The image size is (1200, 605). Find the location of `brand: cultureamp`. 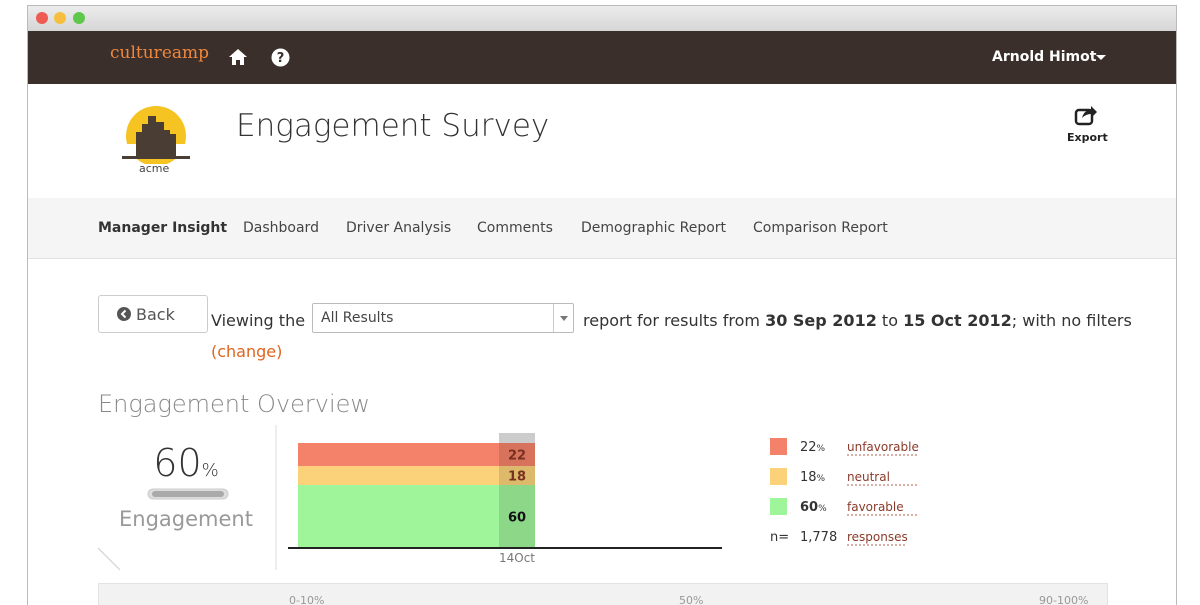

brand: cultureamp is located at coordinates (160, 53).